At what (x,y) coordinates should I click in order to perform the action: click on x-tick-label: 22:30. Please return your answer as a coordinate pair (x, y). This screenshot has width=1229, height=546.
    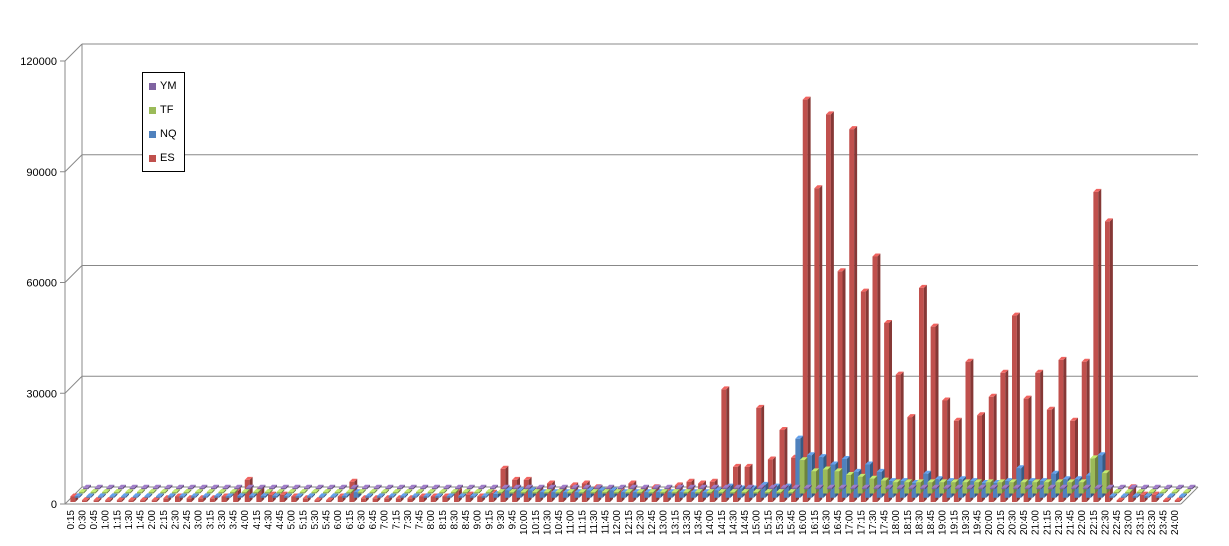
    Looking at the image, I should click on (1105, 522).